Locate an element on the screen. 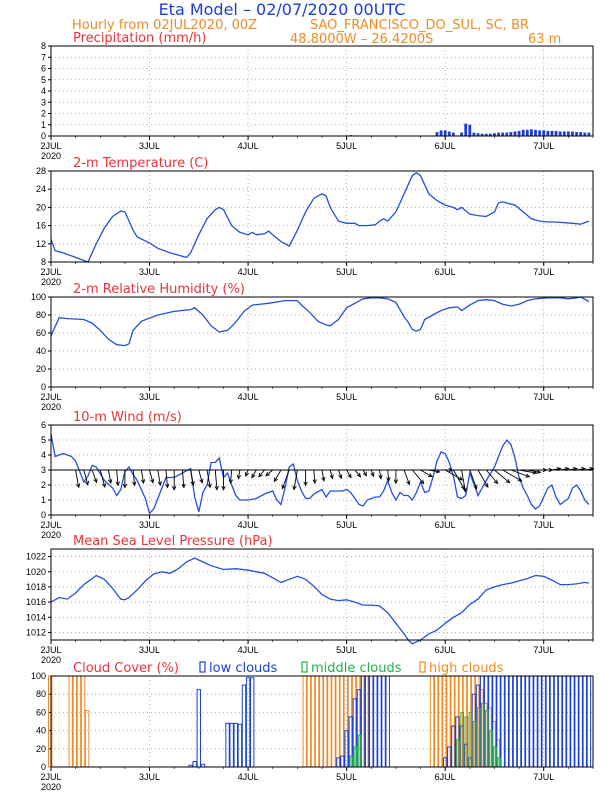 Image resolution: width=612 pixels, height=792 pixels. y-tick-label: 16 is located at coordinates (41, 226).